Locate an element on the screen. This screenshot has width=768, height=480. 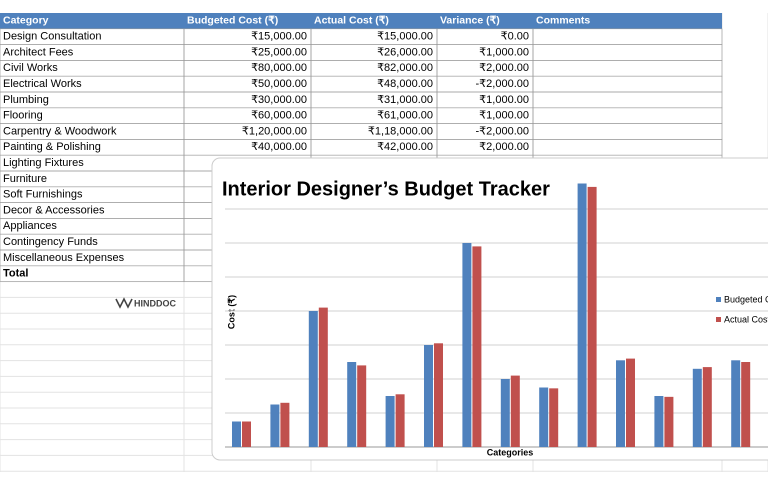
cell-text: Decor & Accessories is located at coordinates (54, 210).